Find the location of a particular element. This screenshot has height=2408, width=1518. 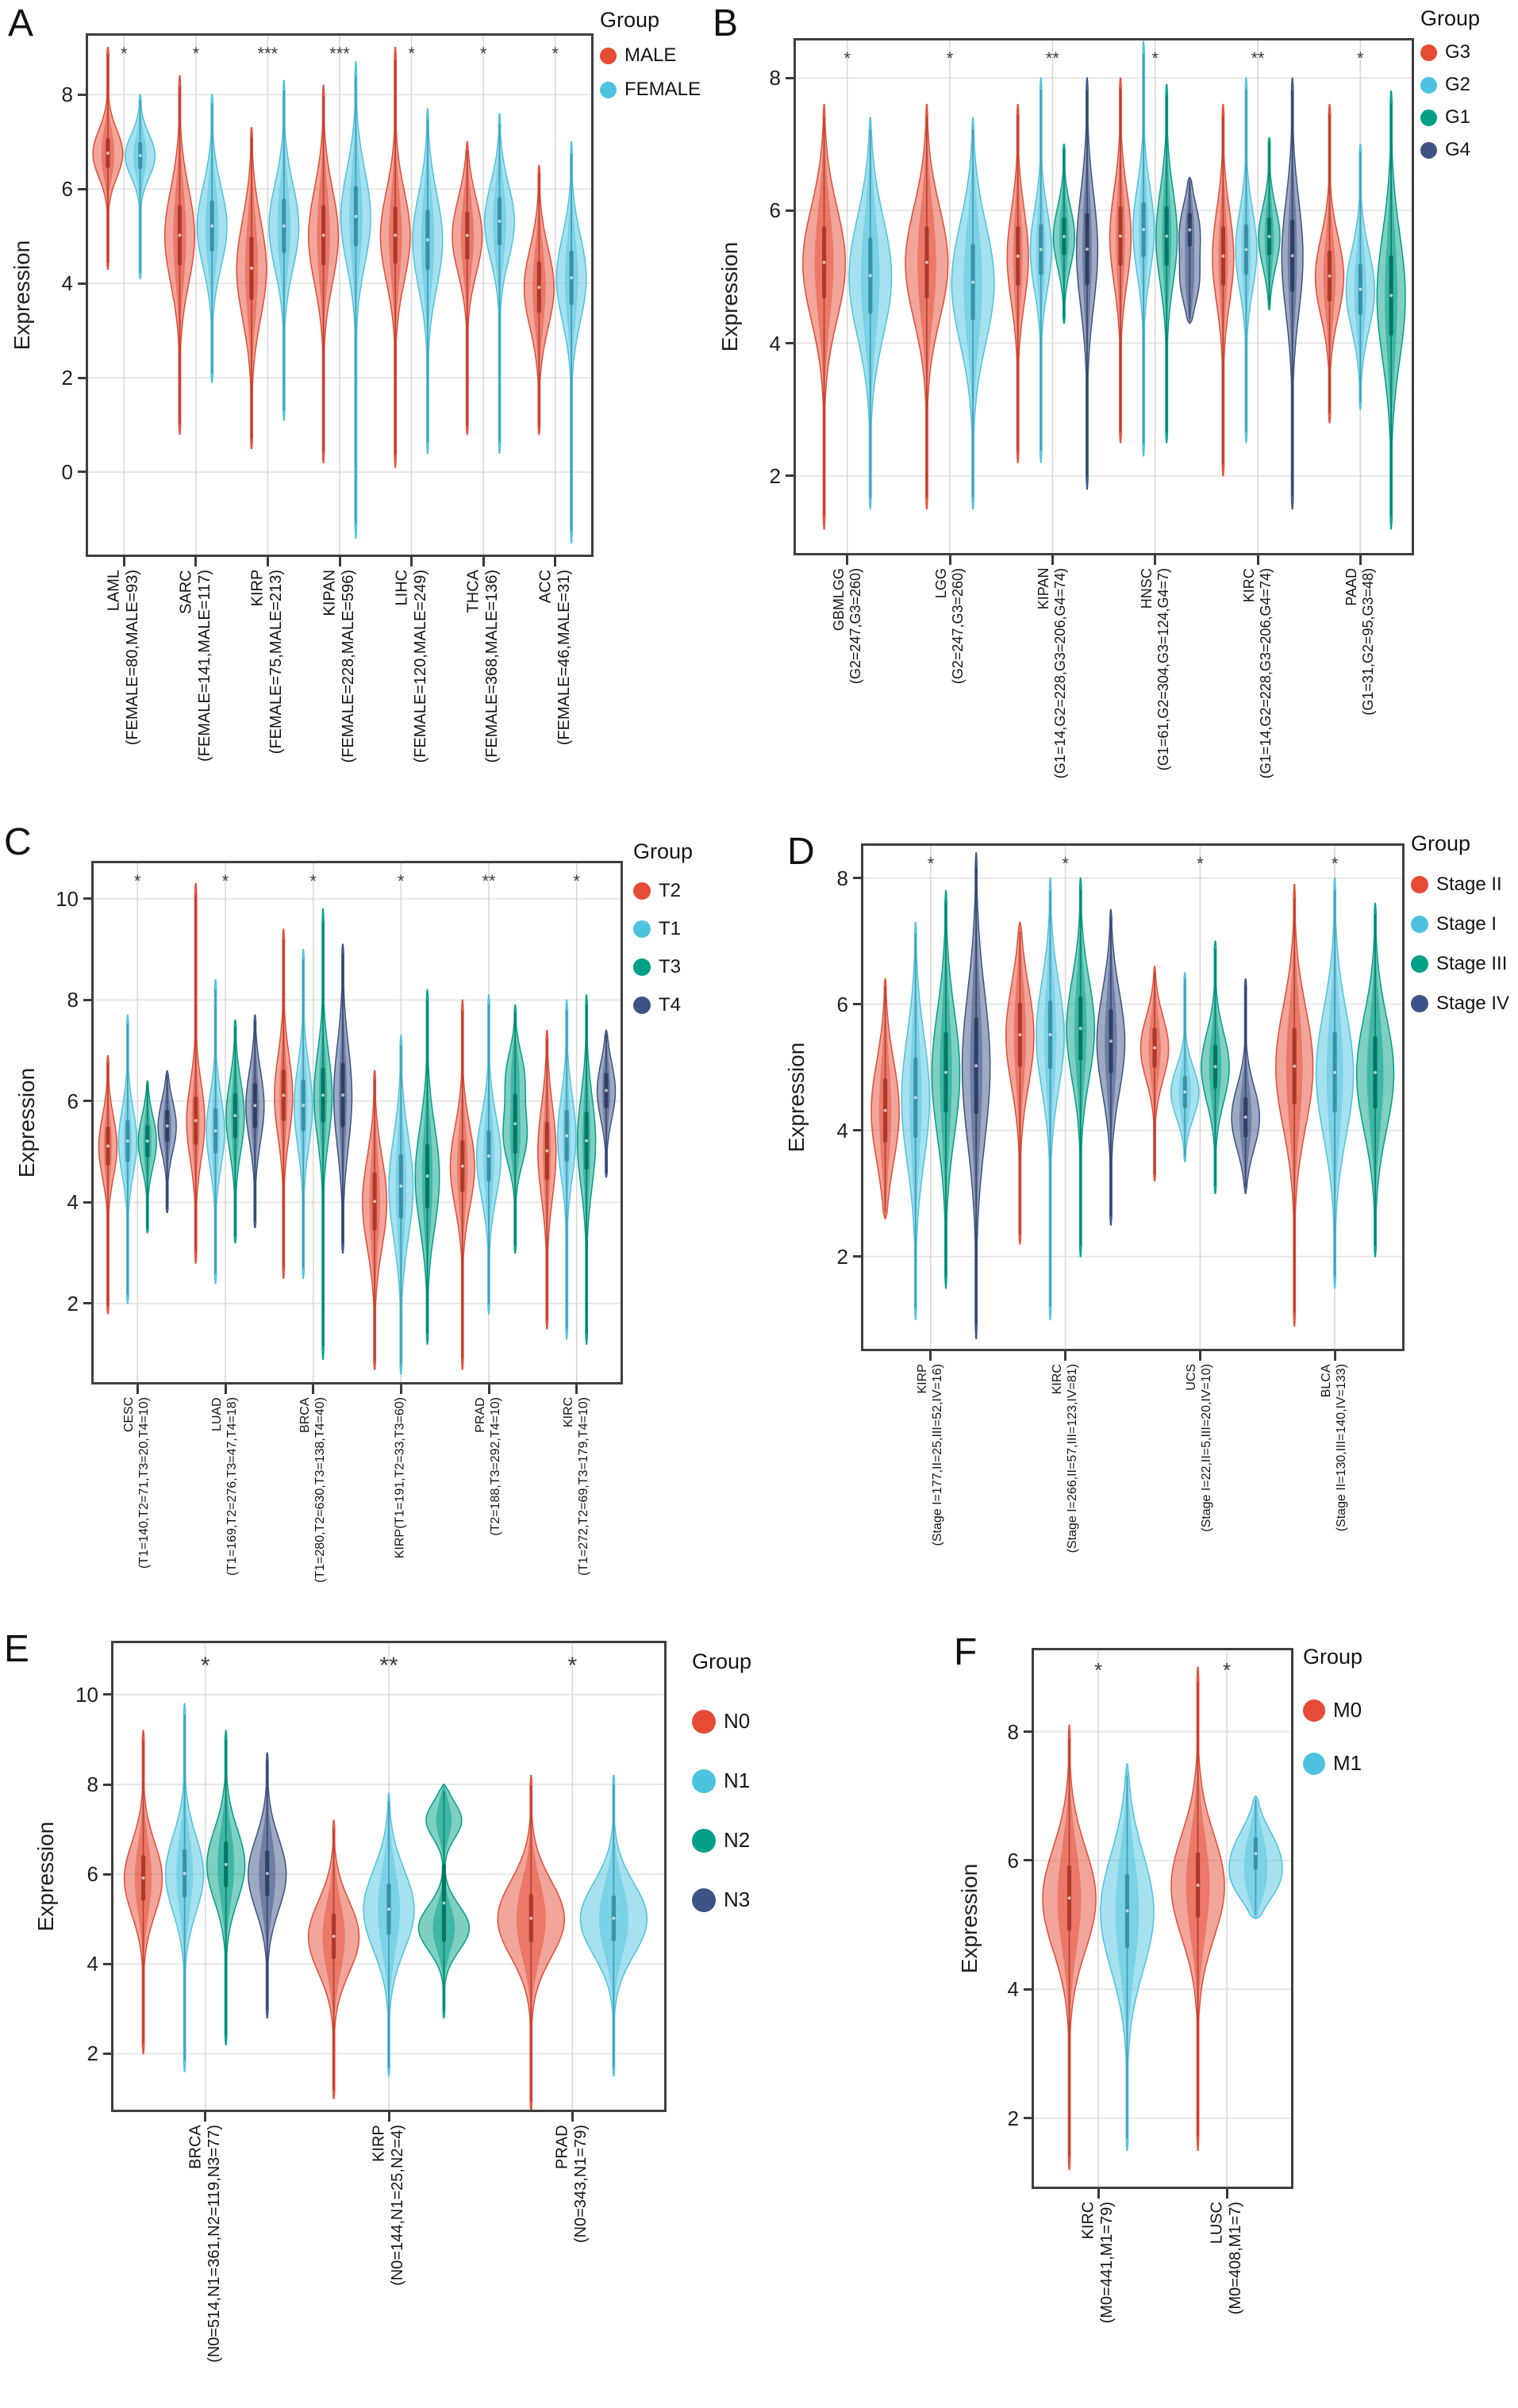

y-tick-label-e: 8 is located at coordinates (92, 1785).